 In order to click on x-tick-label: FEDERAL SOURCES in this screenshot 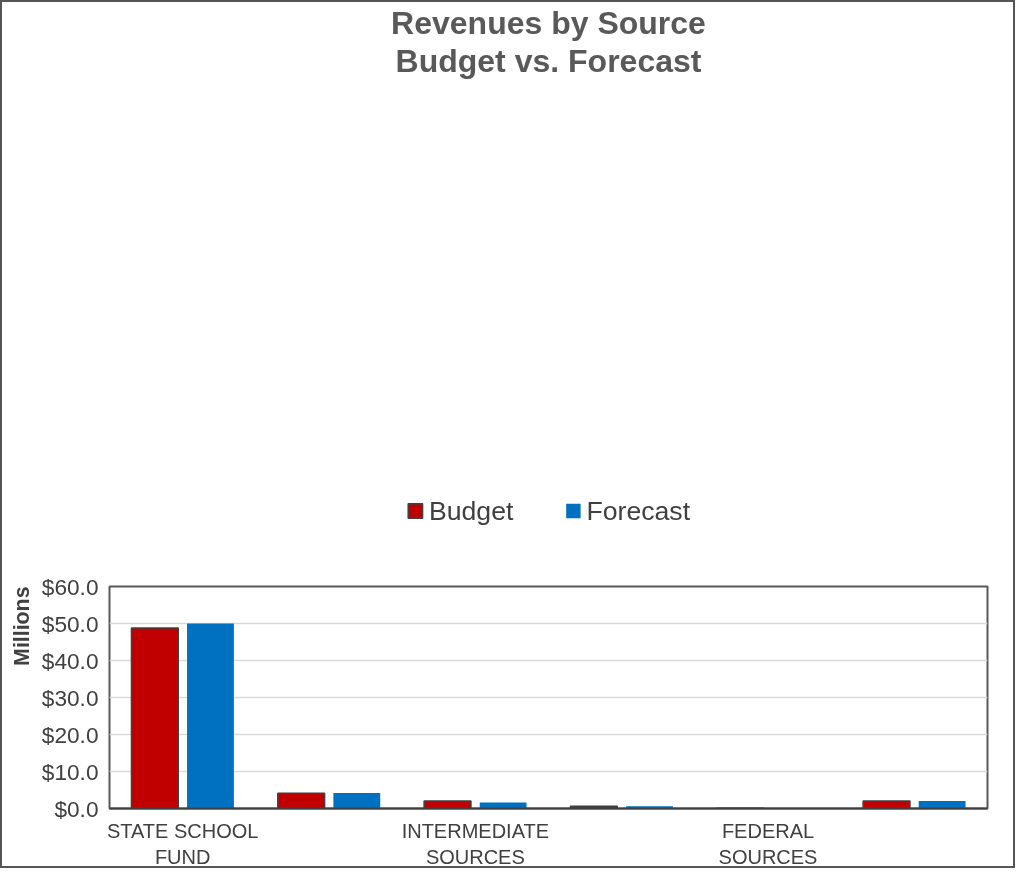, I will do `click(768, 843)`.